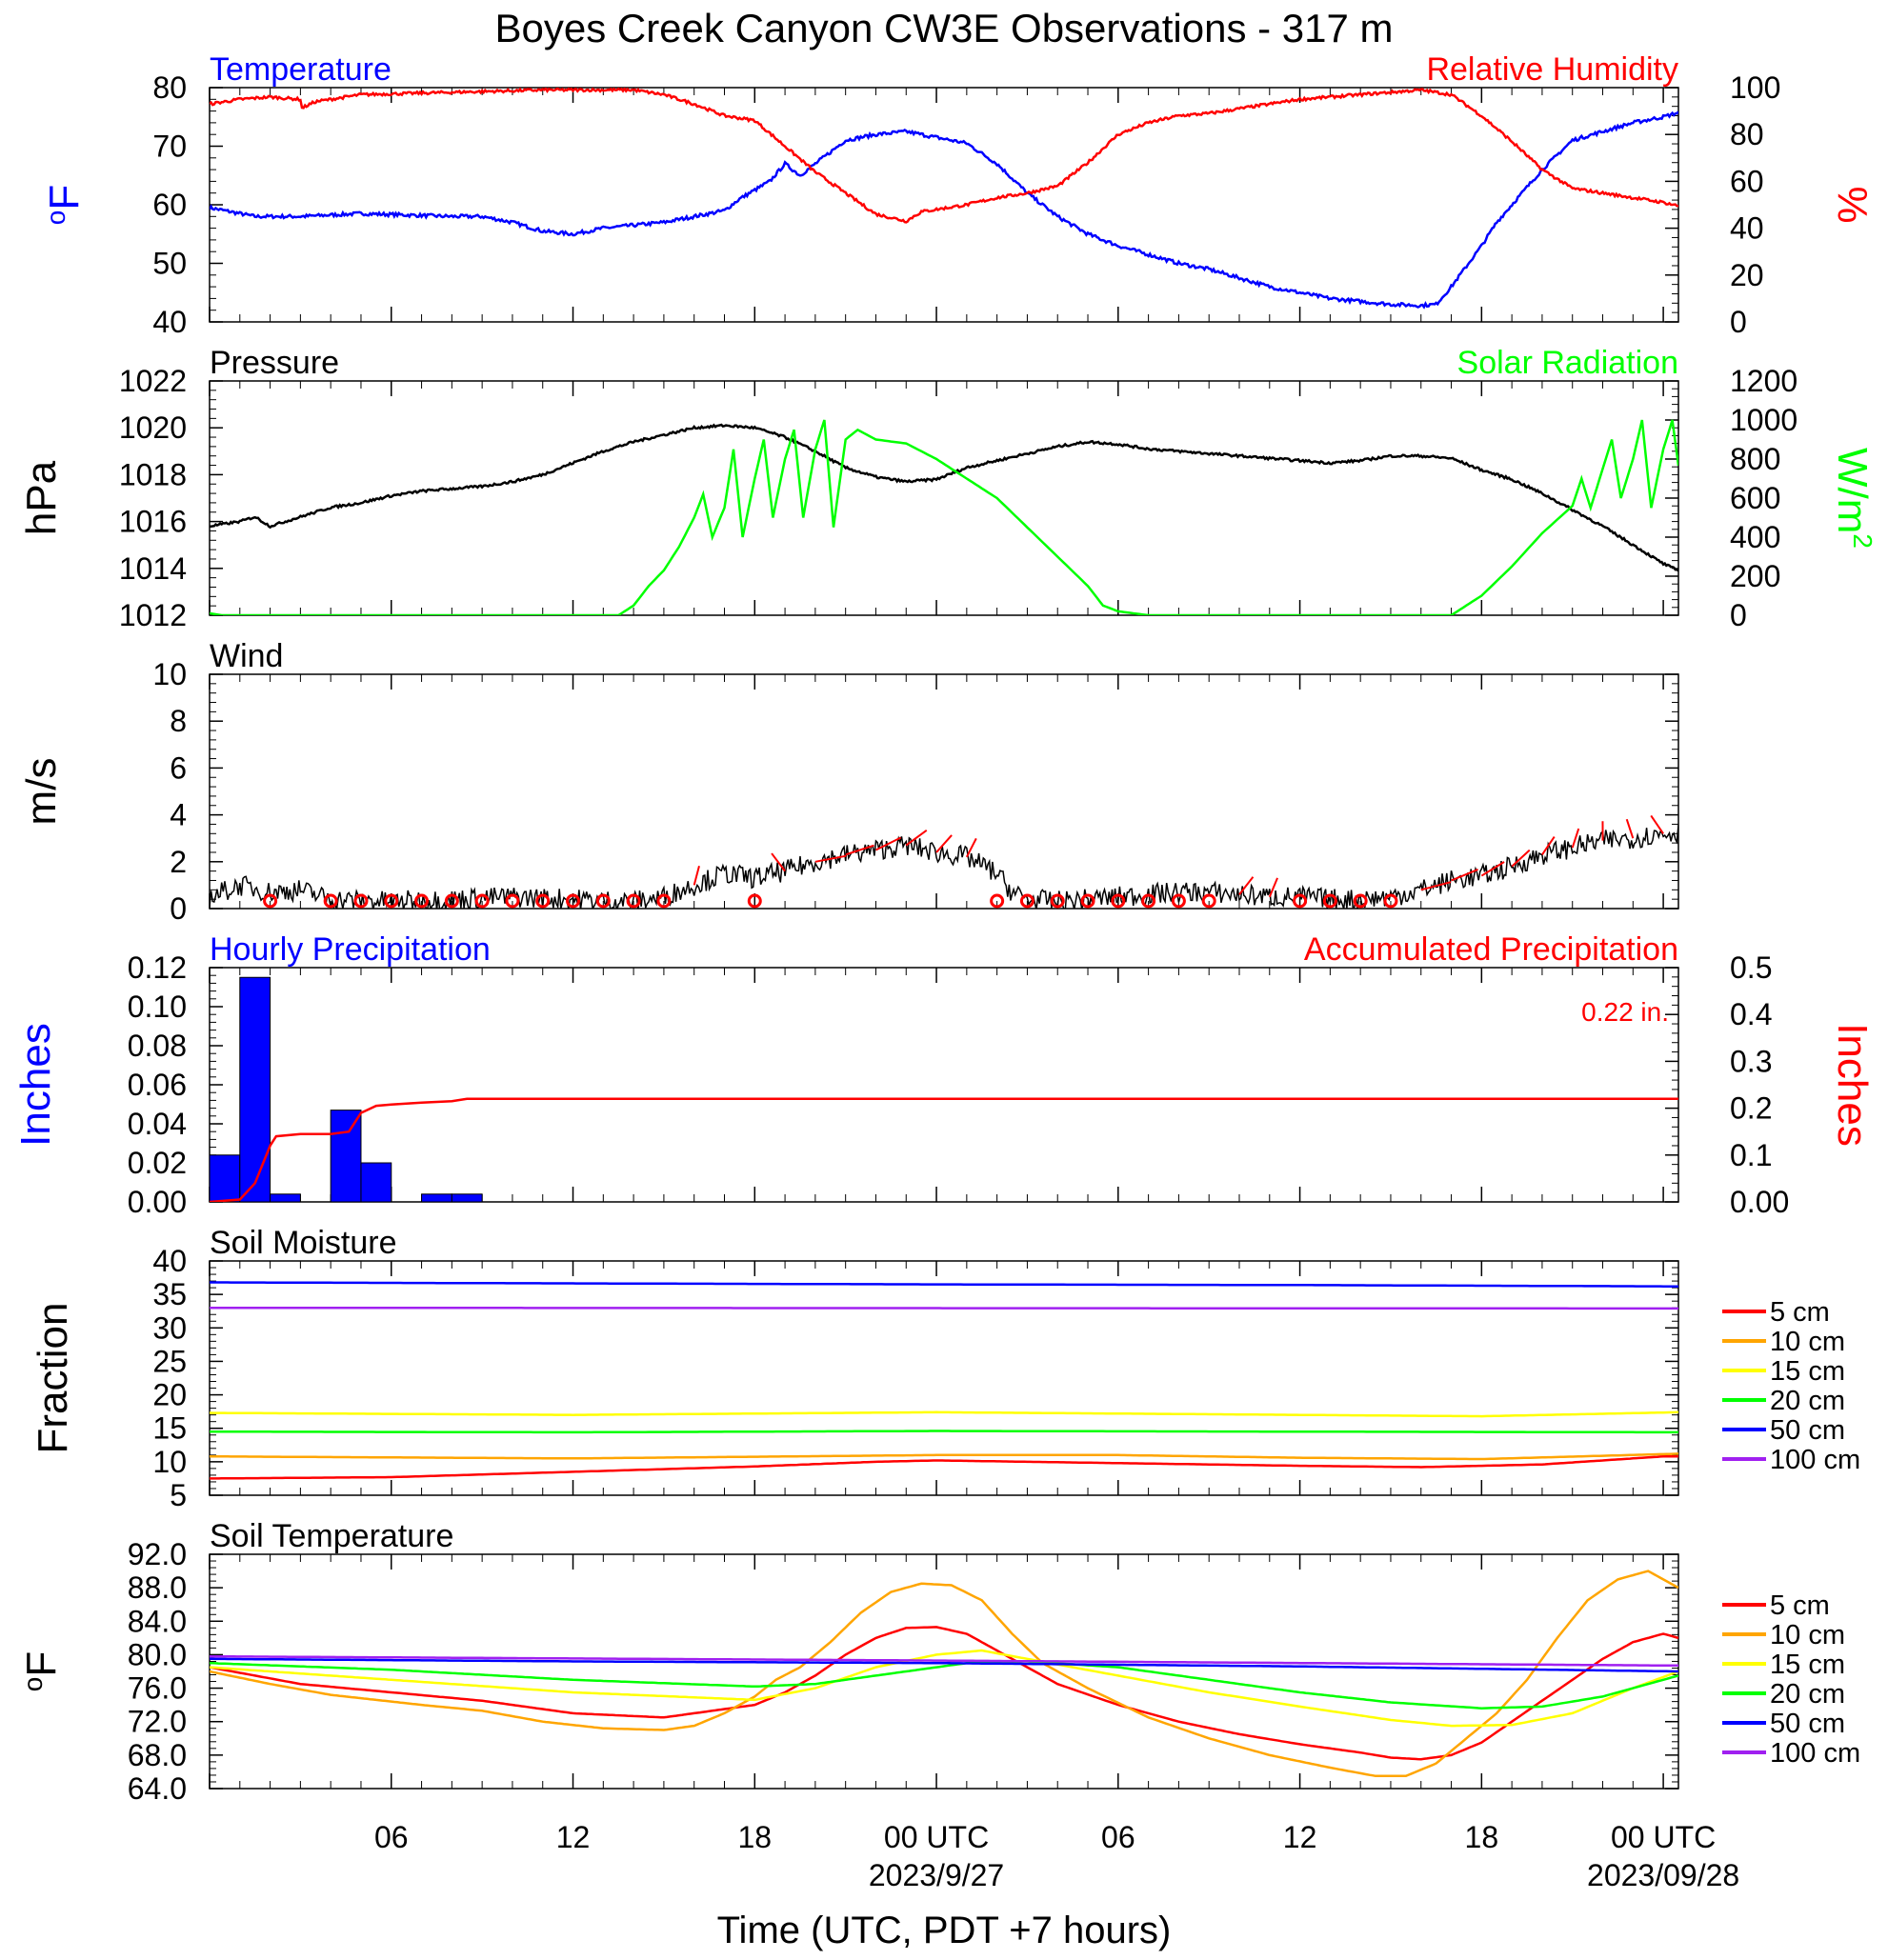  Describe the element at coordinates (1482, 1837) in the screenshot. I see `x-tick-label: 18` at that location.